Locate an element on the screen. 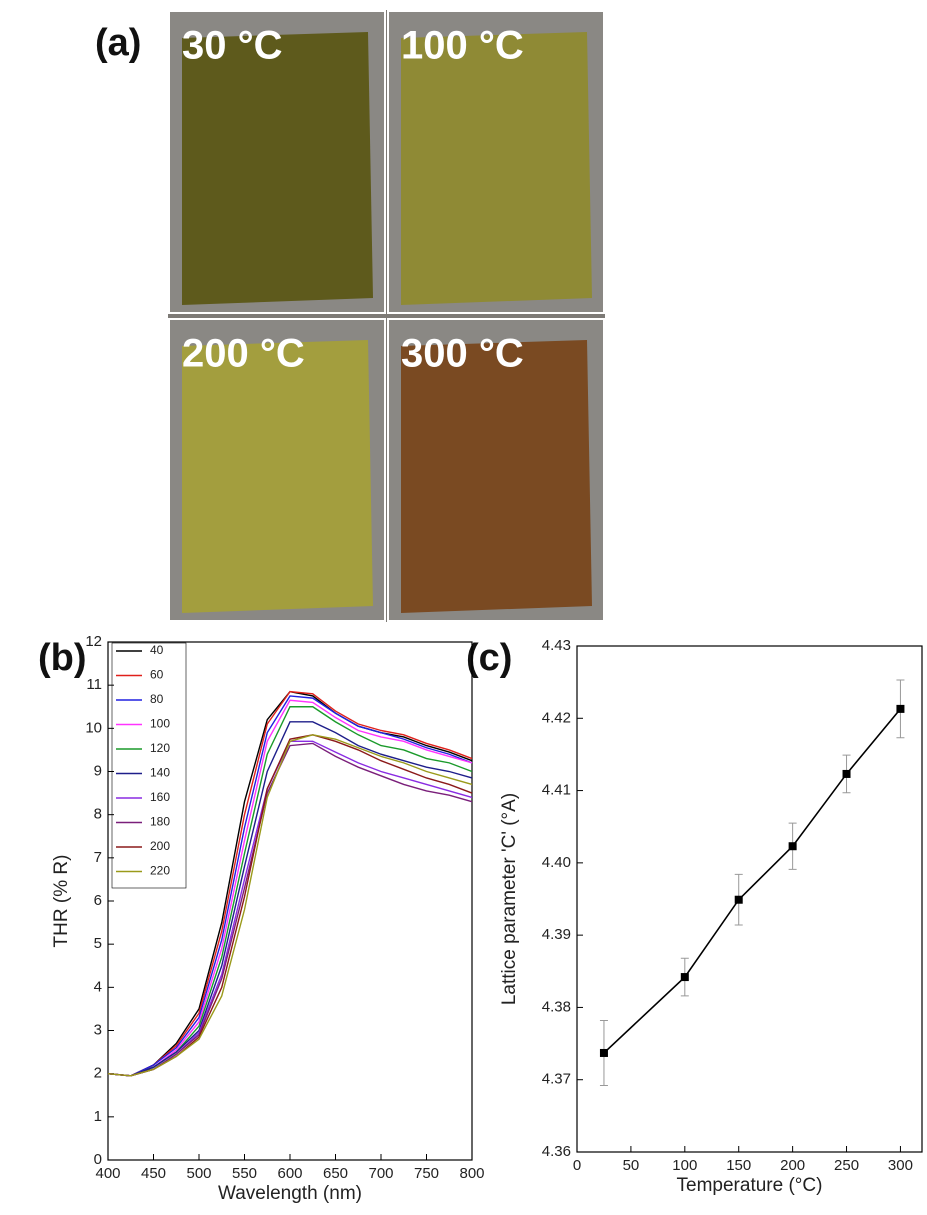 Image resolution: width=927 pixels, height=1215 pixels. y-tick-label: 4.39 is located at coordinates (556, 934).